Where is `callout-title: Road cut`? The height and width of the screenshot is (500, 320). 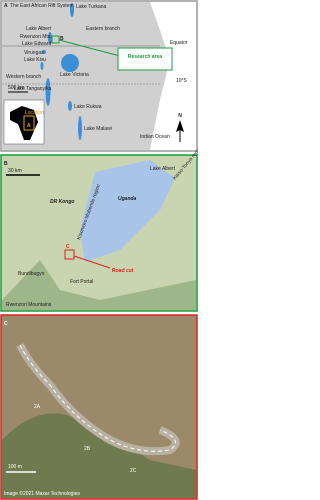
callout-title: Road cut is located at coordinates (123, 271).